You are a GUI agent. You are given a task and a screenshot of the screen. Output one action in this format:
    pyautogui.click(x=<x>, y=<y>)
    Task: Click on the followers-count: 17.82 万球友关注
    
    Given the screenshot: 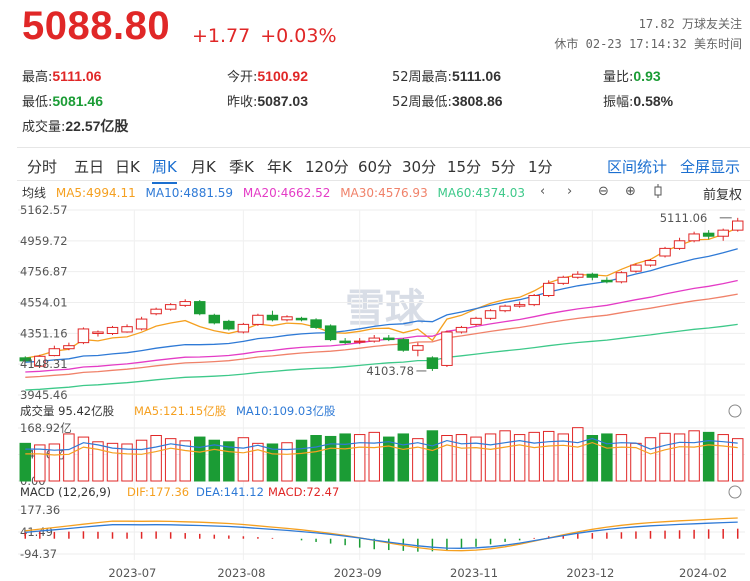 What is the action you would take?
    pyautogui.click(x=690, y=24)
    